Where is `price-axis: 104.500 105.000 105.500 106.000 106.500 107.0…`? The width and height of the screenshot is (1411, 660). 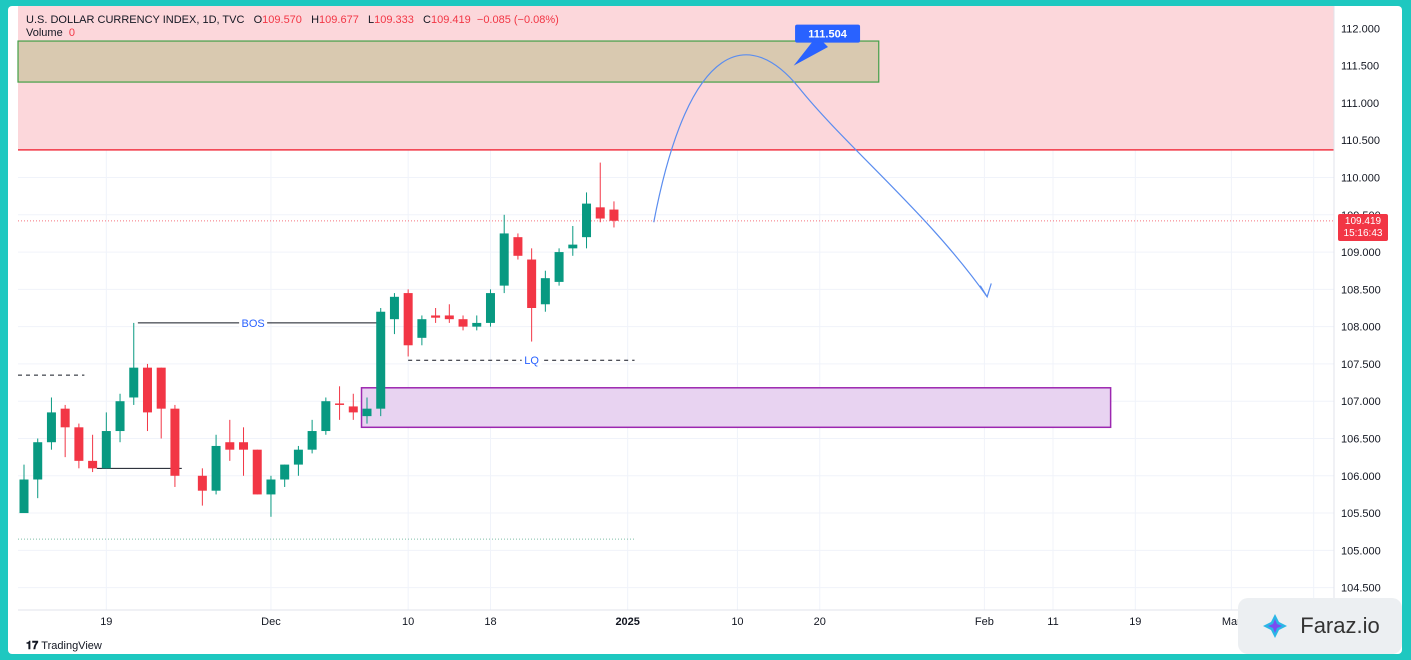
price-axis: 104.500 105.000 105.500 106.000 106.500 107.0… is located at coordinates (1357, 308).